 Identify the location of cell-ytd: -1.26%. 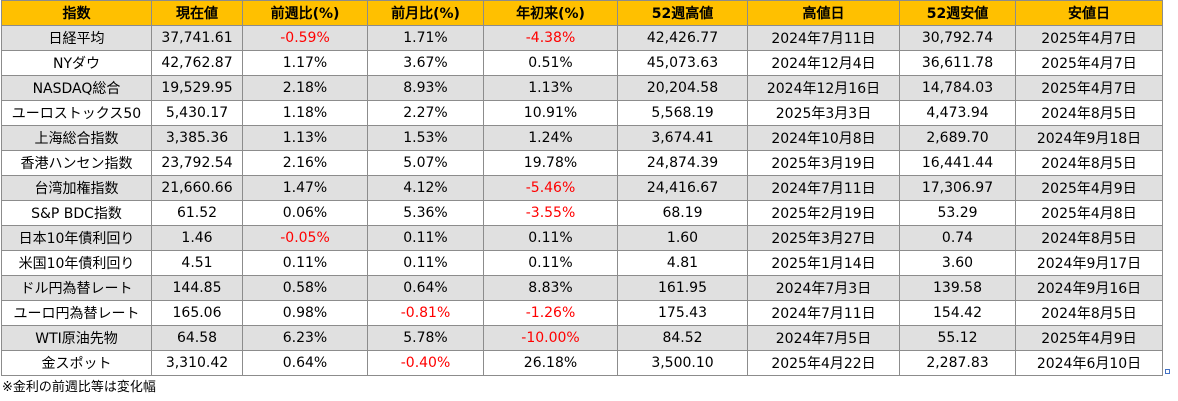
(550, 313).